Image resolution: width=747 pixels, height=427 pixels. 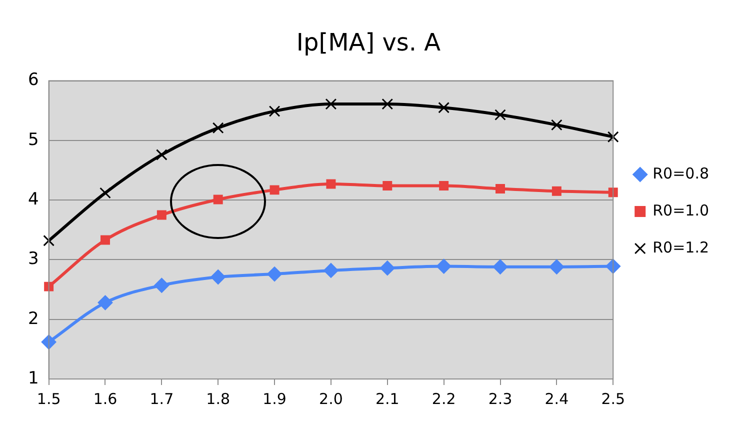 What do you see at coordinates (162, 399) in the screenshot?
I see `x-tick-label: 1.7` at bounding box center [162, 399].